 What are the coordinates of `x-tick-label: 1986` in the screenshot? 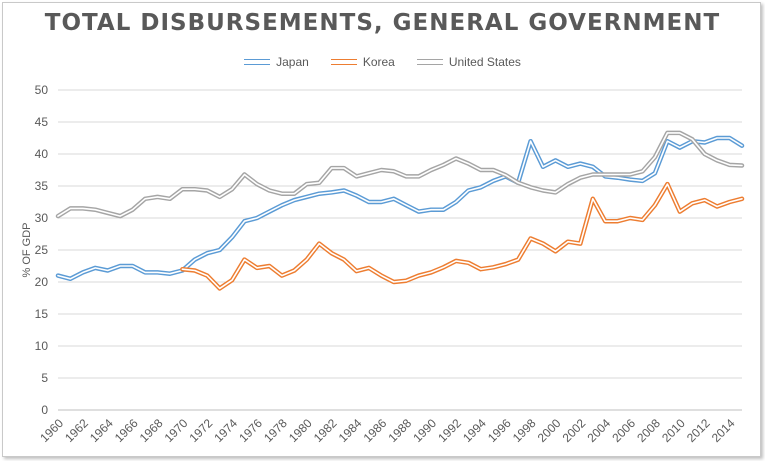 It's located at (375, 430).